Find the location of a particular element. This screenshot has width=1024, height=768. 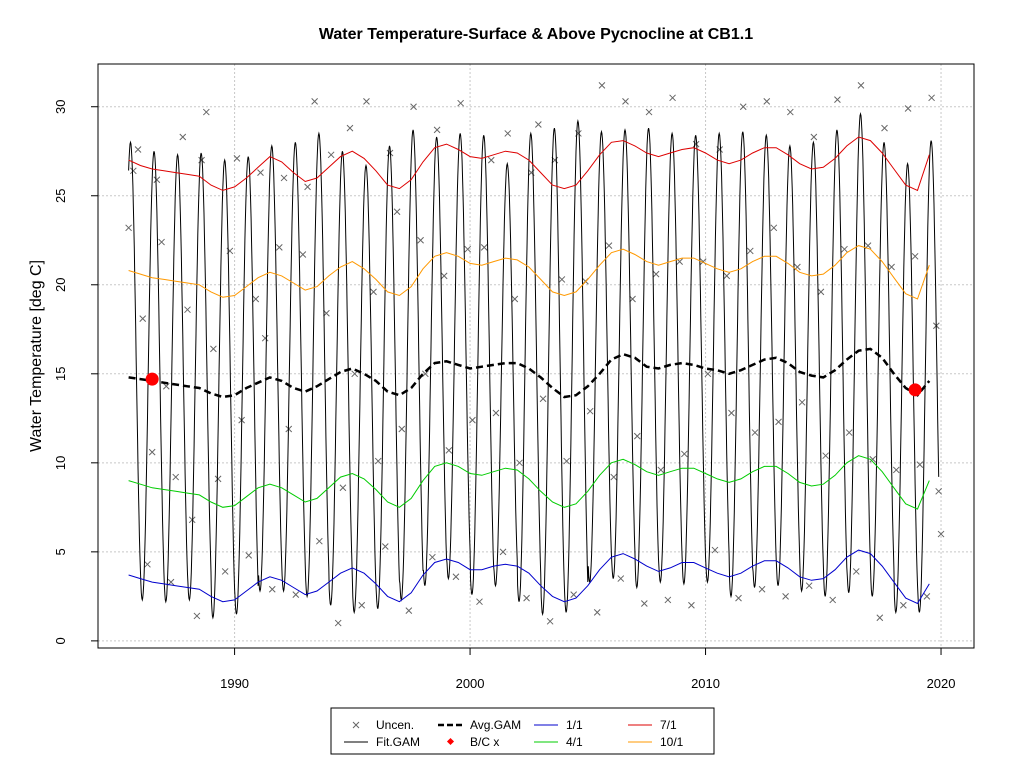

legend-box is located at coordinates (522, 731).